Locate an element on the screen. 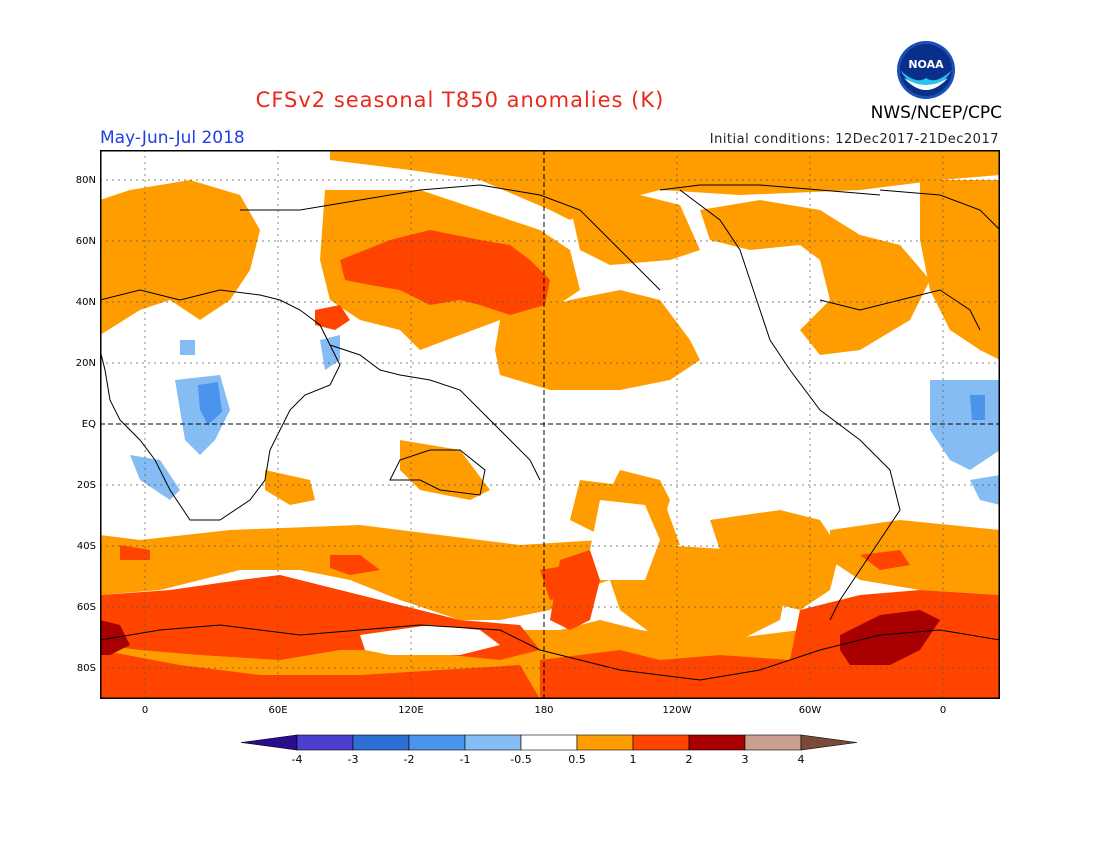  colorbar-tick-label: -2 is located at coordinates (409, 759).